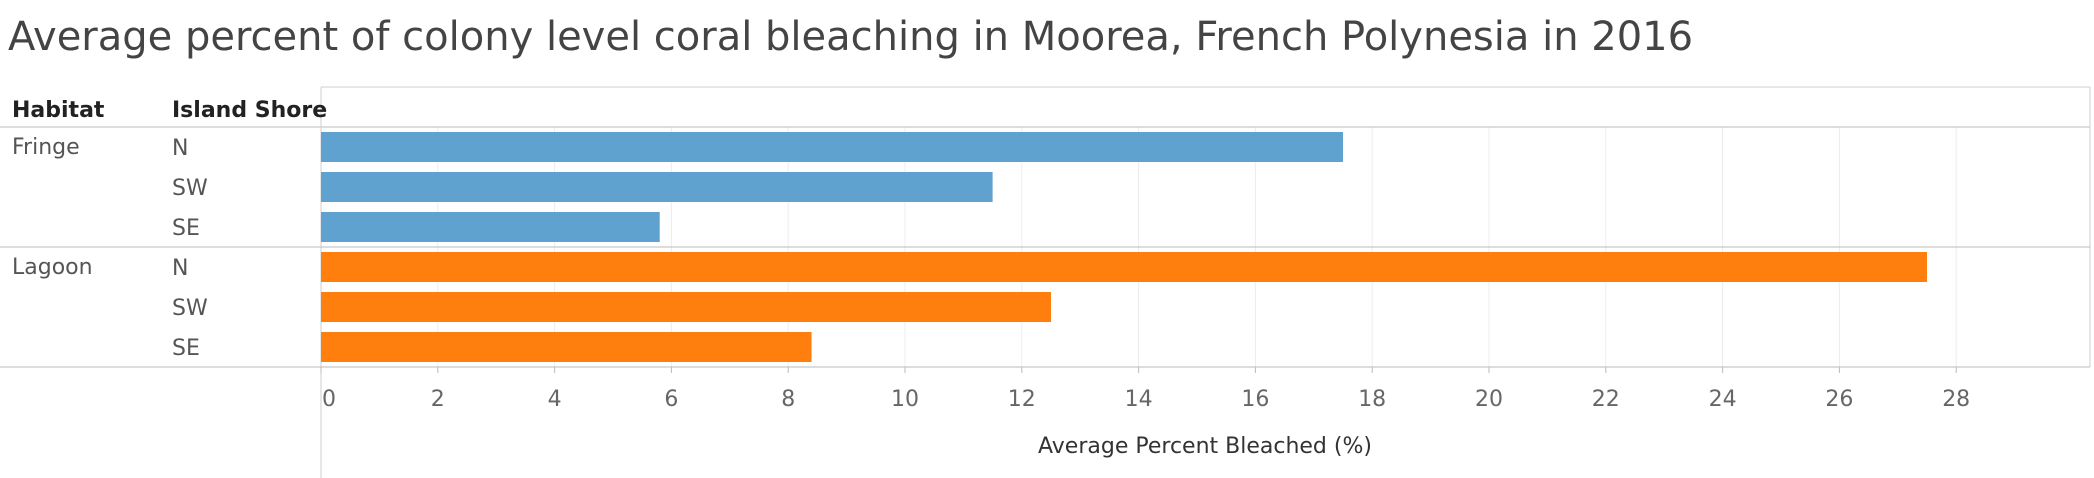 Image resolution: width=2094 pixels, height=478 pixels. I want to click on x-tick-label: 14, so click(1139, 399).